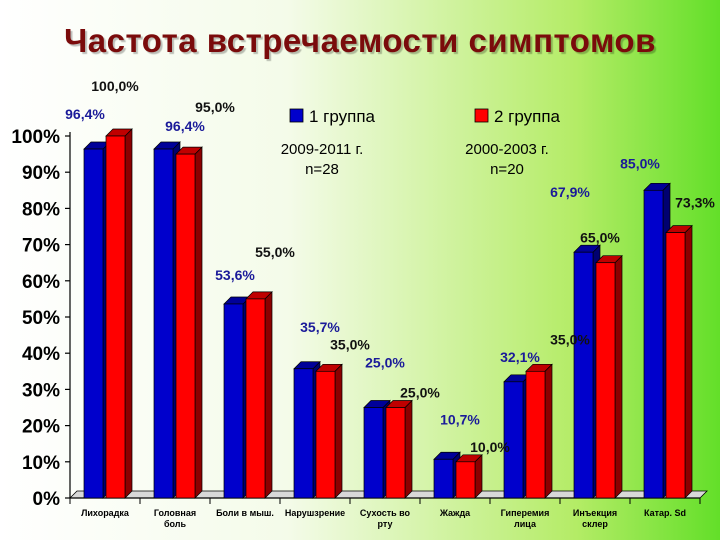 The width and height of the screenshot is (720, 540). I want to click on category-label: Нарушзрение, so click(315, 513).